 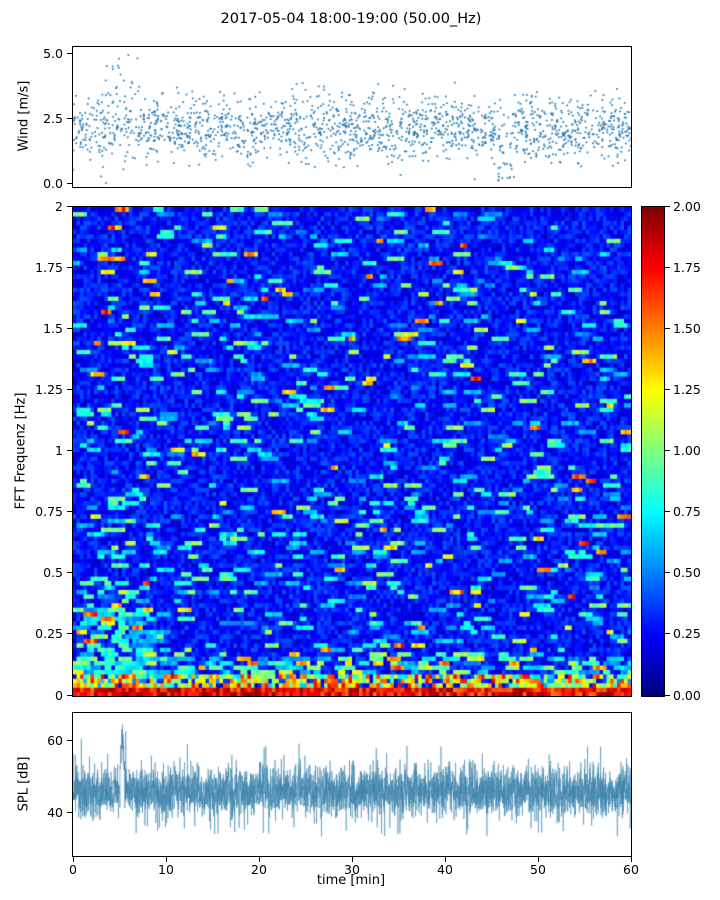 What do you see at coordinates (653, 451) in the screenshot?
I see `colorbar` at bounding box center [653, 451].